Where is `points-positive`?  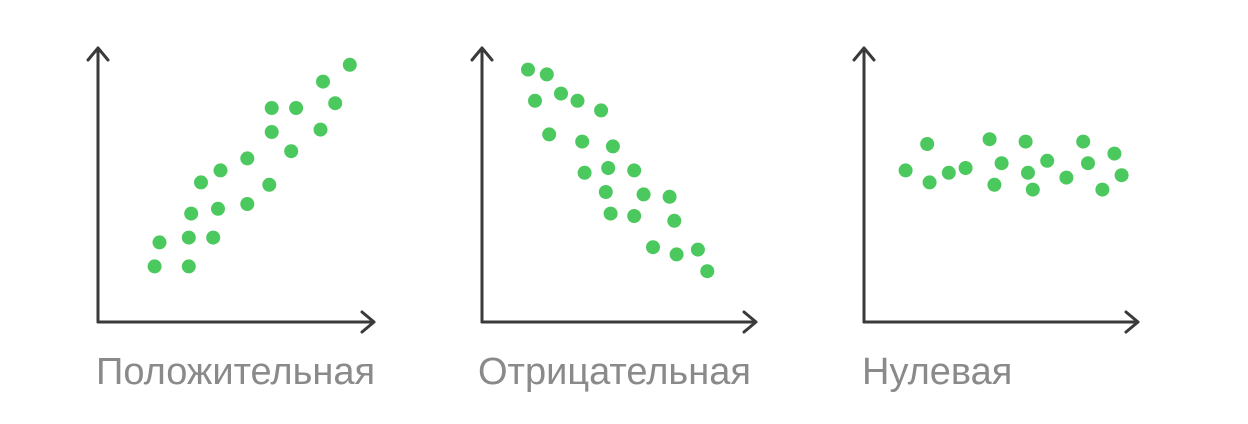 points-positive is located at coordinates (252, 166).